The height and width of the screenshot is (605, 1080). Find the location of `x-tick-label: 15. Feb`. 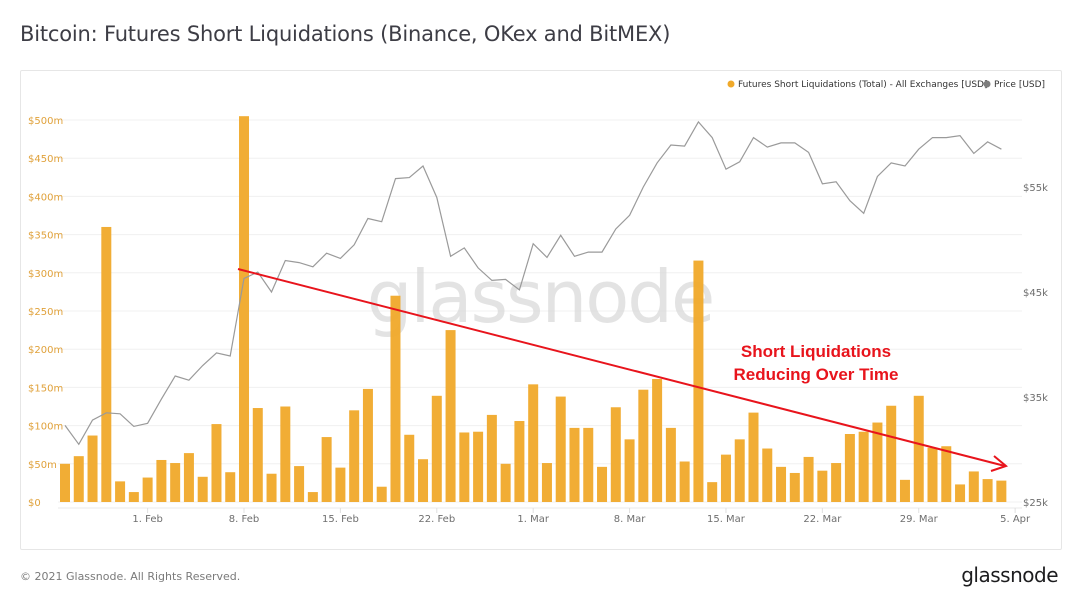

x-tick-label: 15. Feb is located at coordinates (340, 519).